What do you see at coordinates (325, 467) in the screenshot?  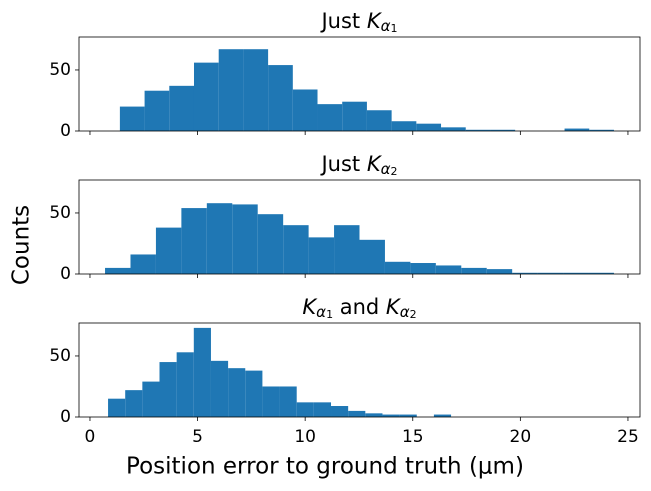 I see `x-axis-label: Position error to ground truth (μm)` at bounding box center [325, 467].